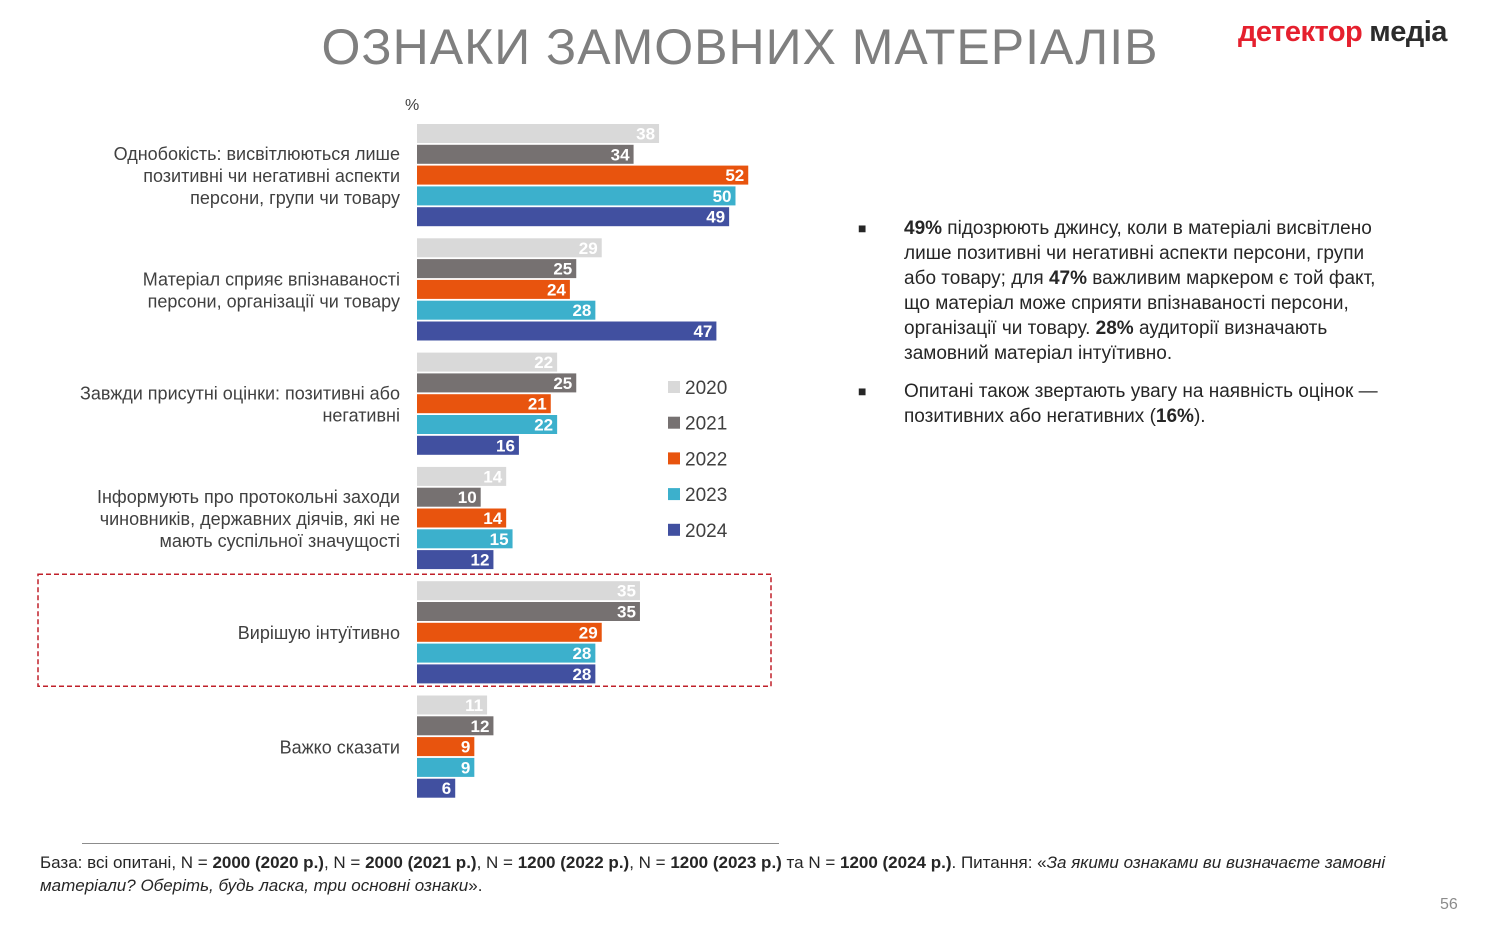 The height and width of the screenshot is (938, 1500). I want to click on text-segment: . Питання: «, so click(999, 862).